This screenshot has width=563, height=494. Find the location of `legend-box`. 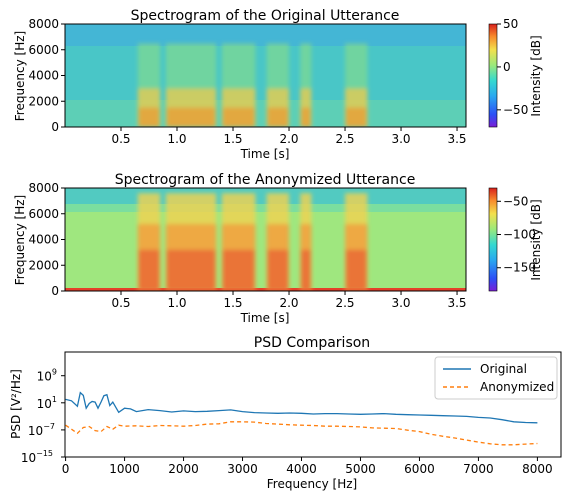

legend-box is located at coordinates (496, 378).